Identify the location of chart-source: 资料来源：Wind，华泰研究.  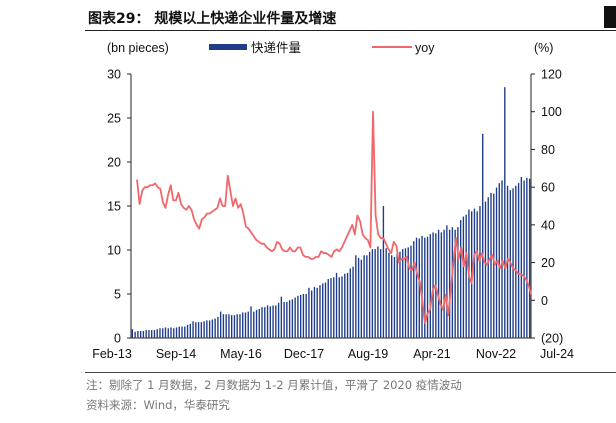
(158, 405).